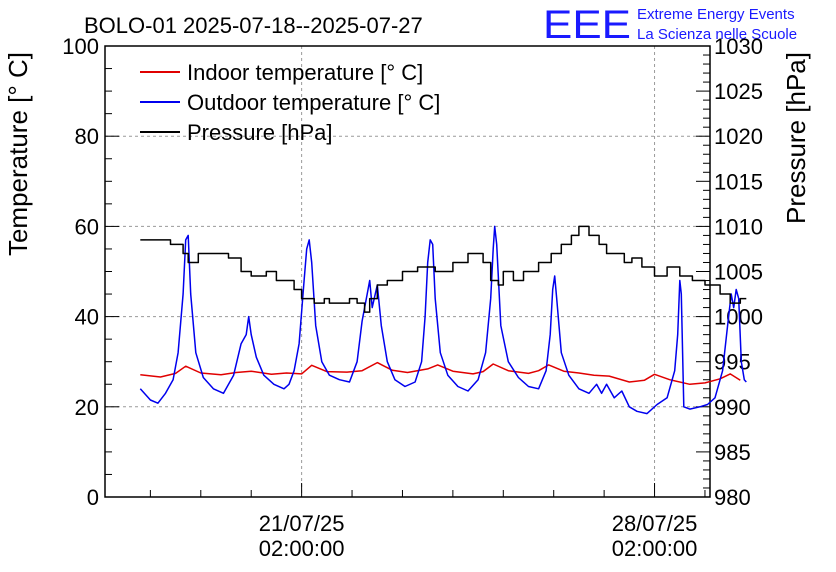 The height and width of the screenshot is (572, 836). Describe the element at coordinates (302, 523) in the screenshot. I see `x-tick-label-date: 21/07/25` at that location.